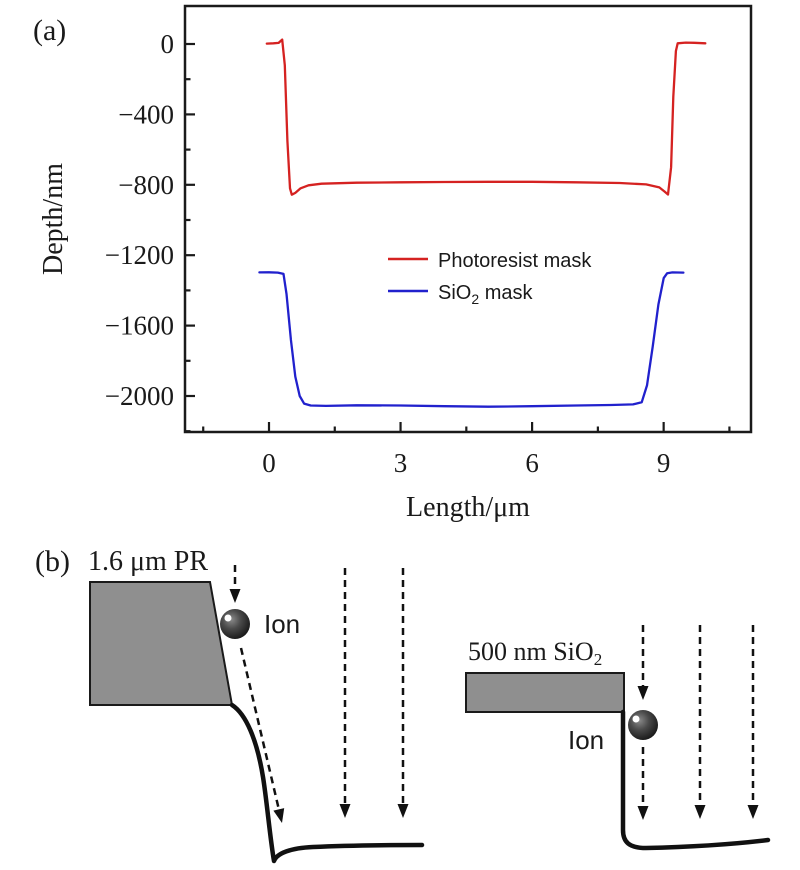  I want to click on x-tick-label: 0, so click(269, 463).